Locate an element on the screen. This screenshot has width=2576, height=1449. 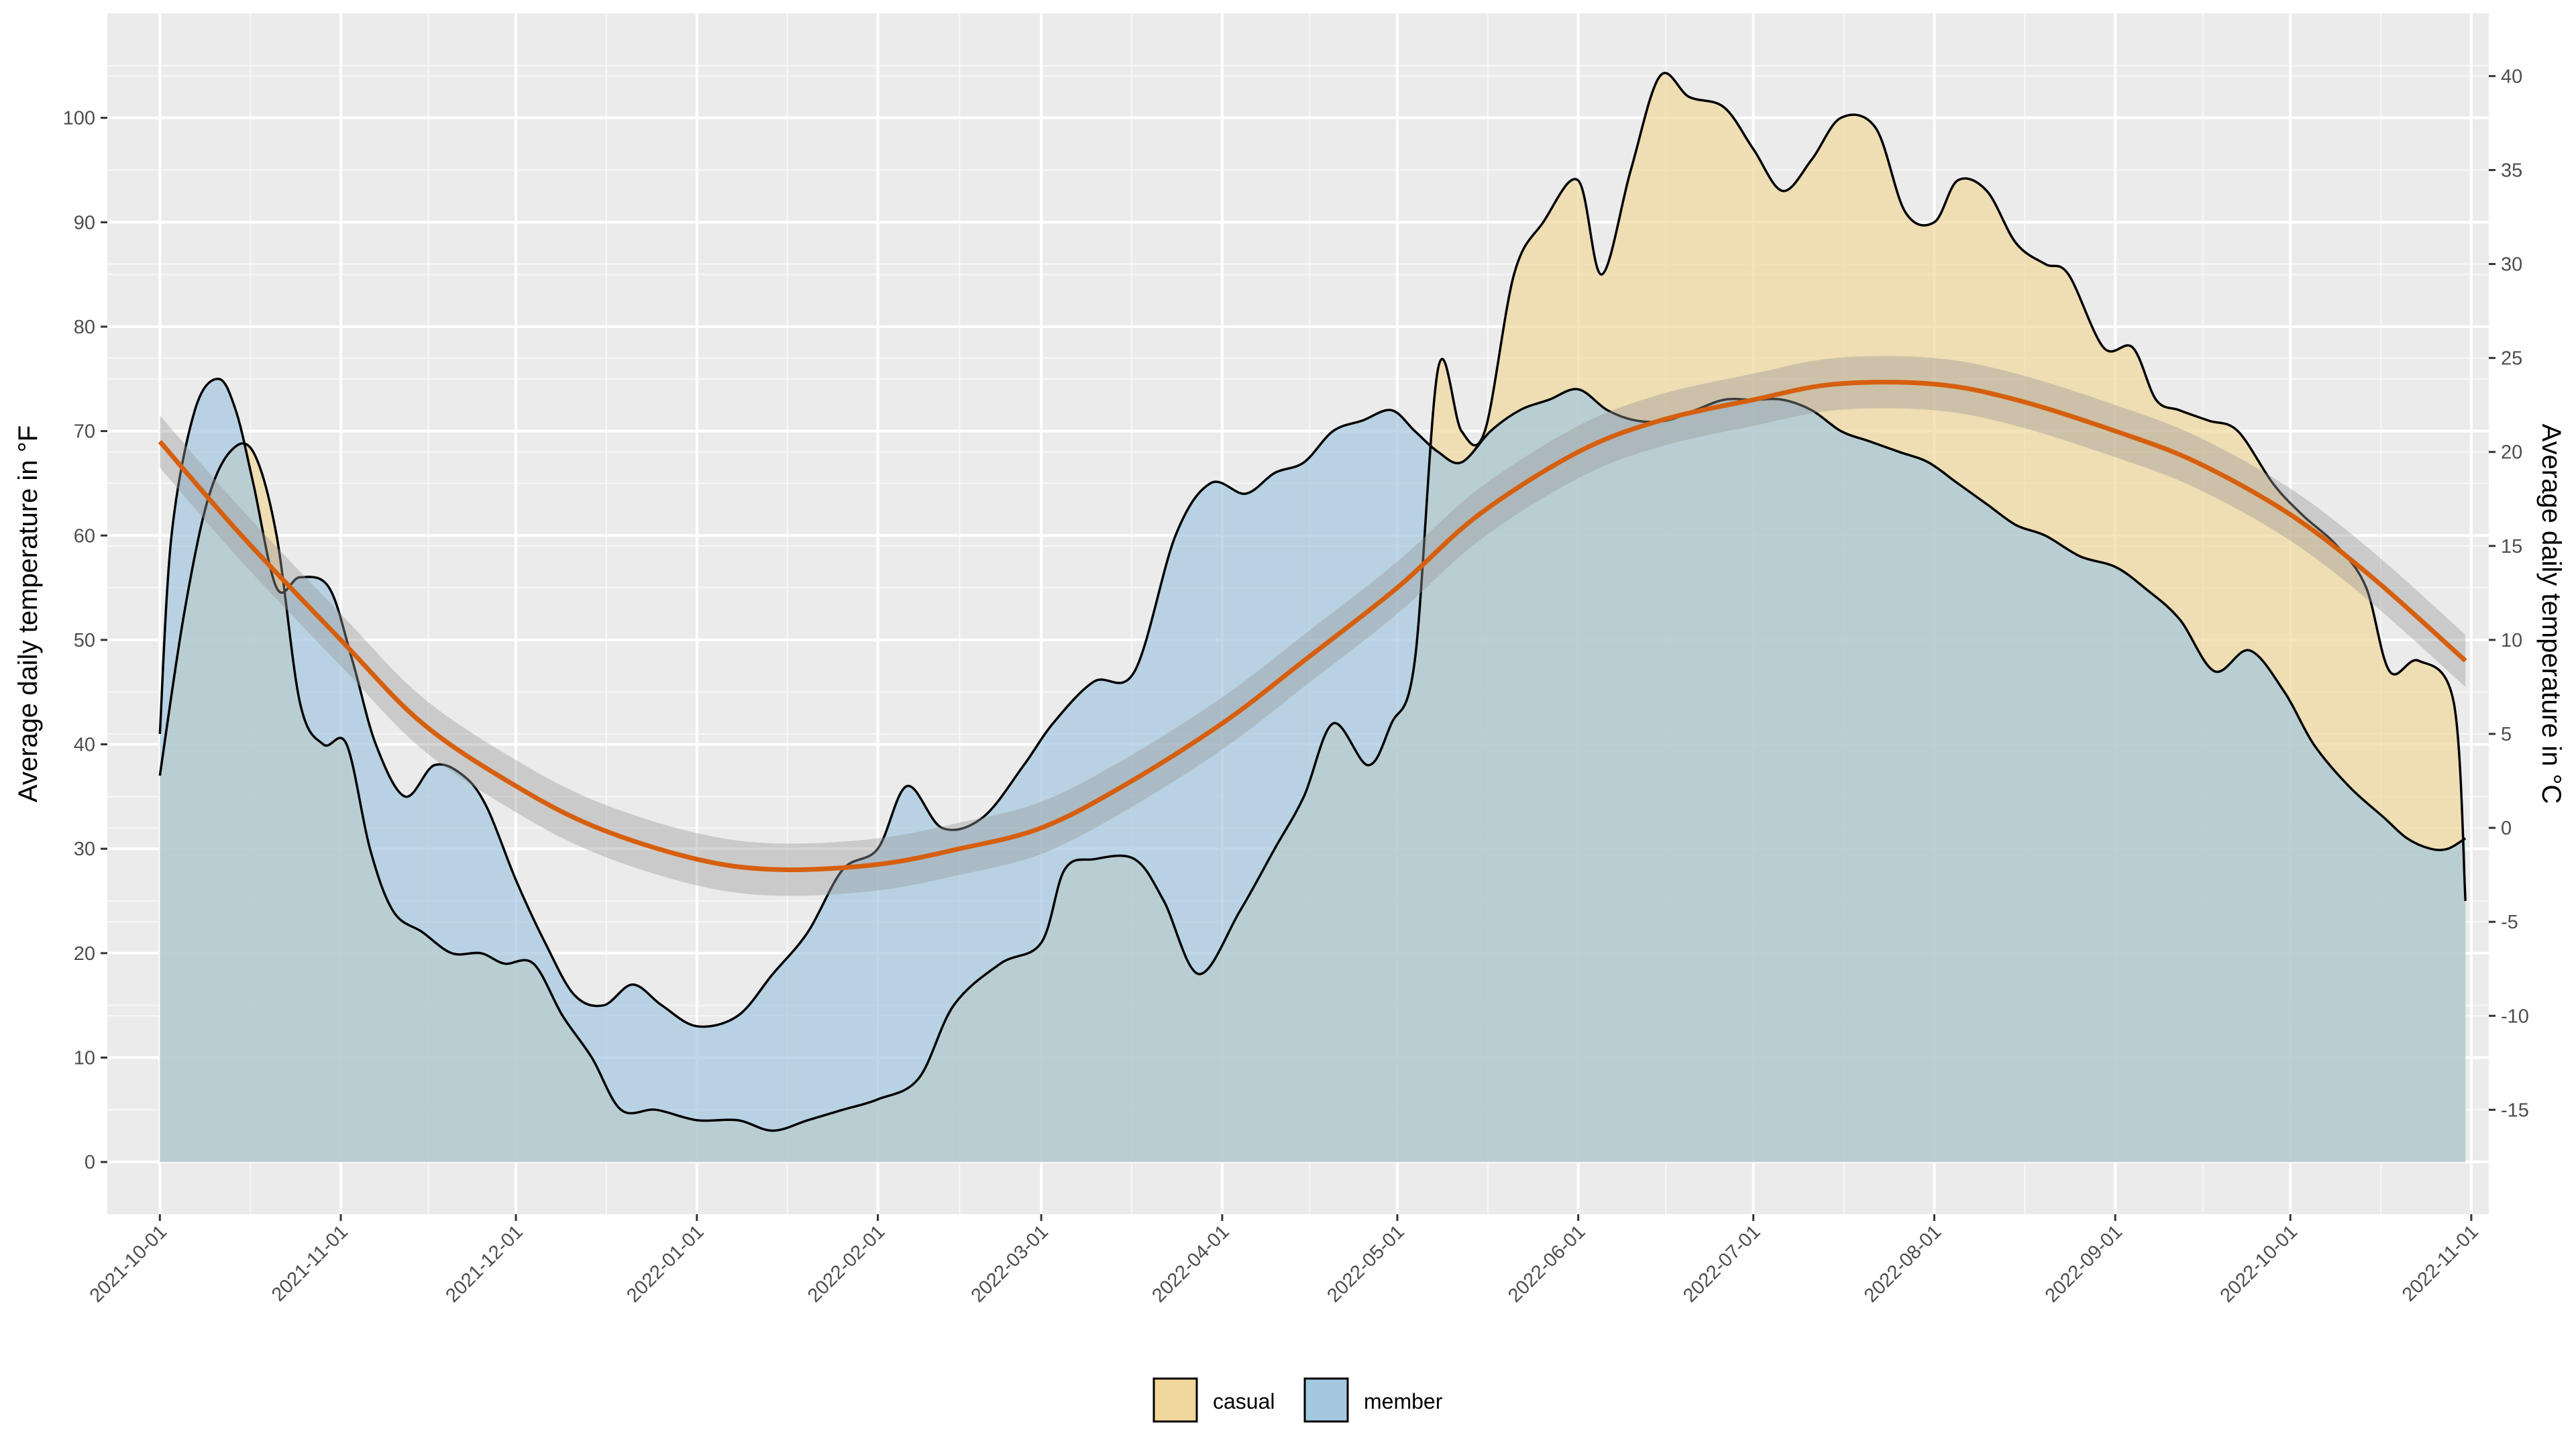
x-tick-label: 2022-11-01 is located at coordinates (2440, 1263).